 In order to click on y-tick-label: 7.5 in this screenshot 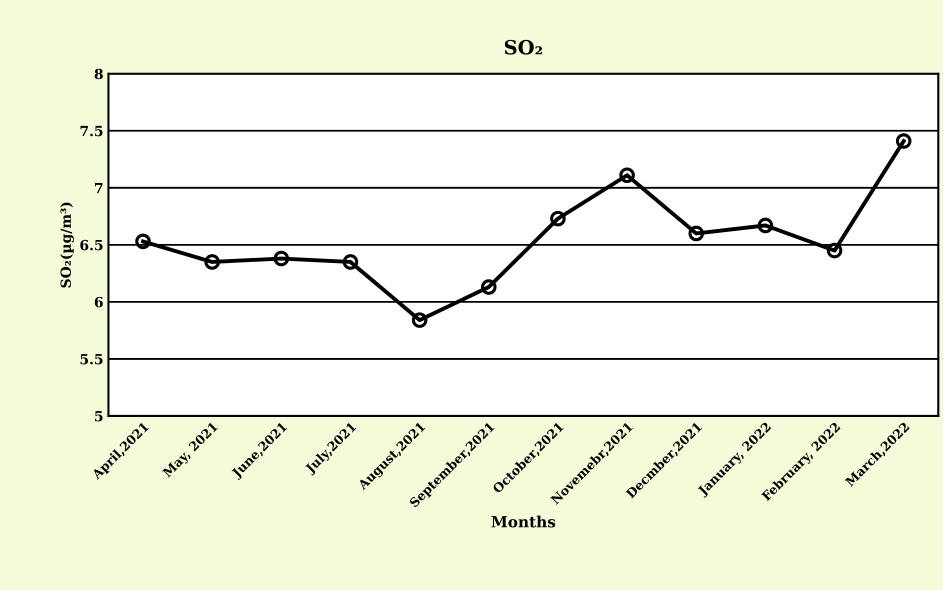, I will do `click(91, 131)`.